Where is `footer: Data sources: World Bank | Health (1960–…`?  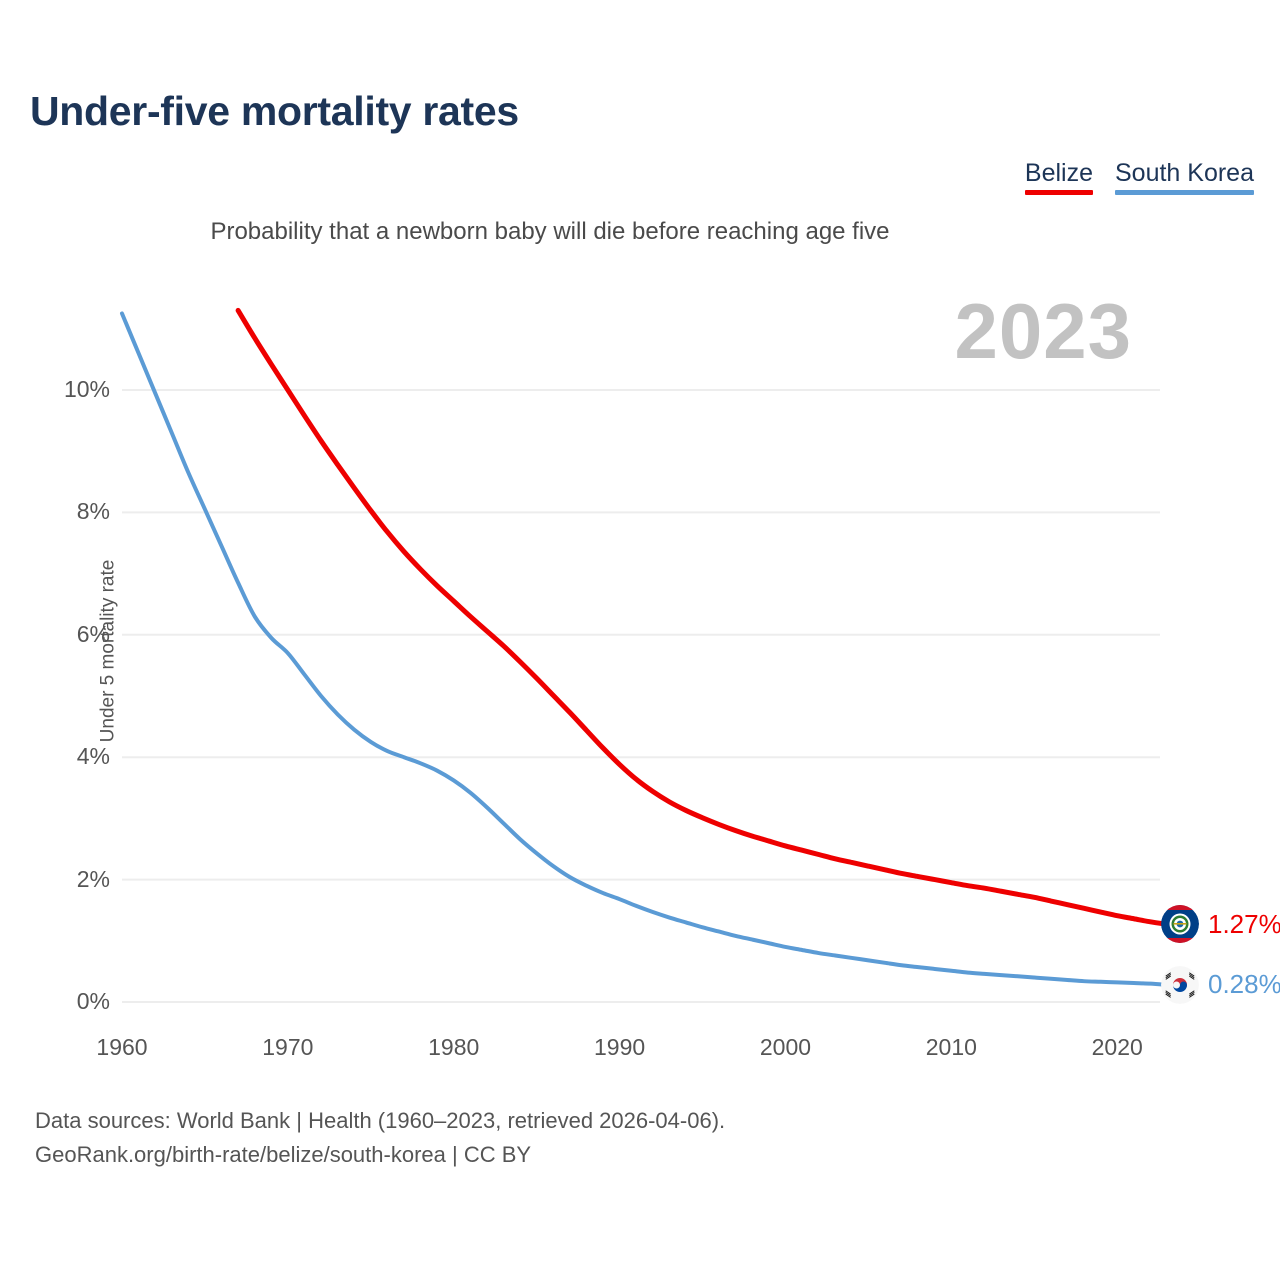 footer: Data sources: World Bank | Health (1960–… is located at coordinates (380, 1138).